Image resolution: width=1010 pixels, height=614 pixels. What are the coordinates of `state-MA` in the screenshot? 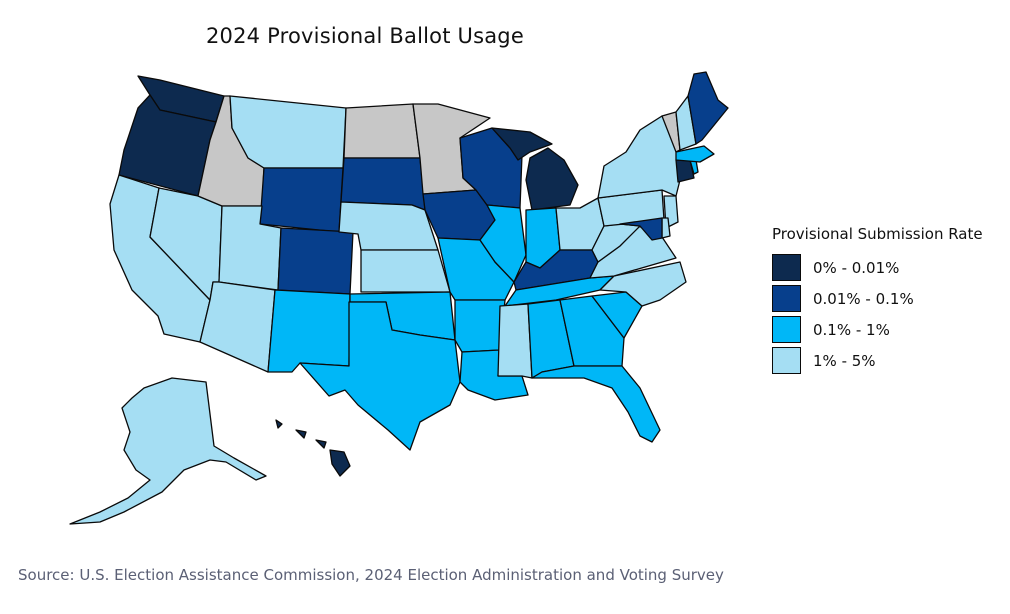 It's located at (695, 154).